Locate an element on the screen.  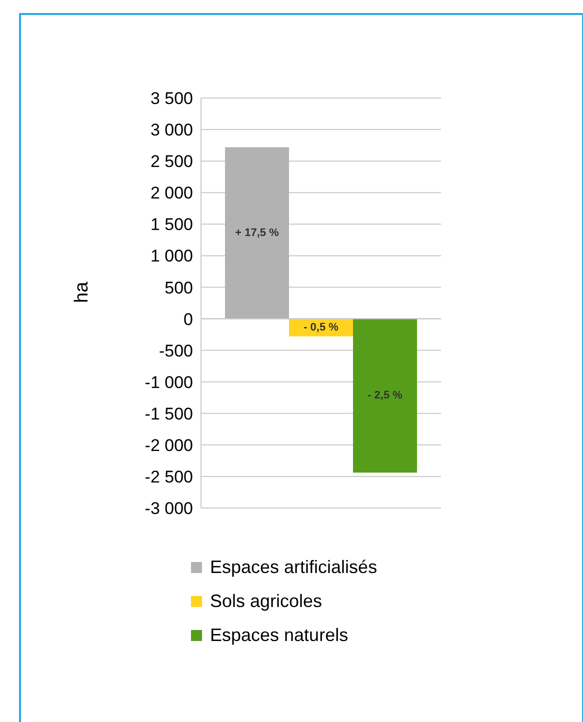
legend-label: Espaces artificialisés is located at coordinates (294, 567).